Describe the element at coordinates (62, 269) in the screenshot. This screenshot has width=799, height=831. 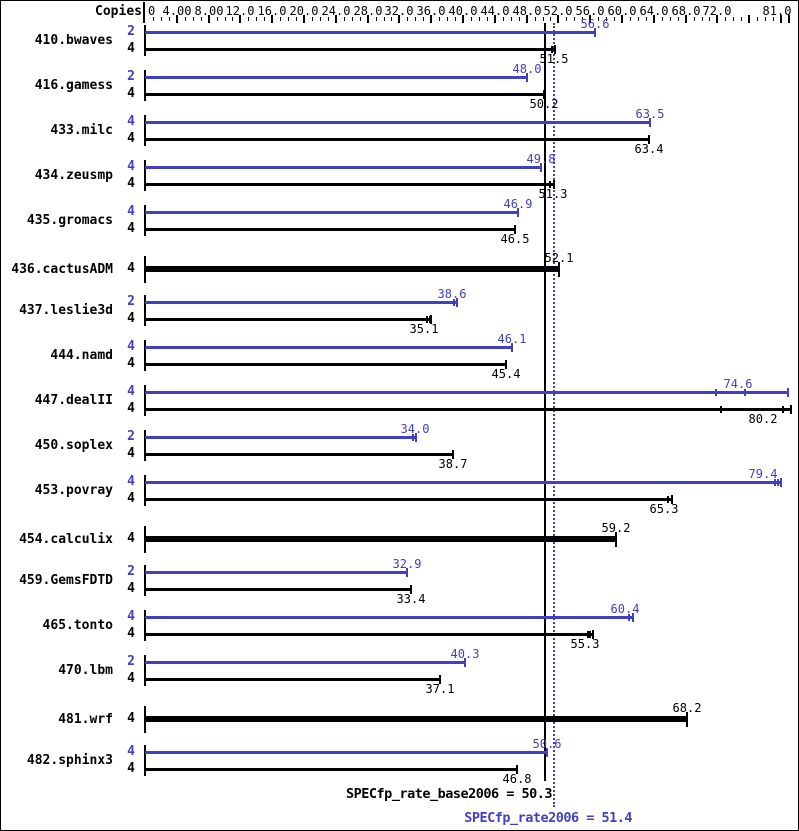
I see `benchmark-label: 436.cactusADM` at that location.